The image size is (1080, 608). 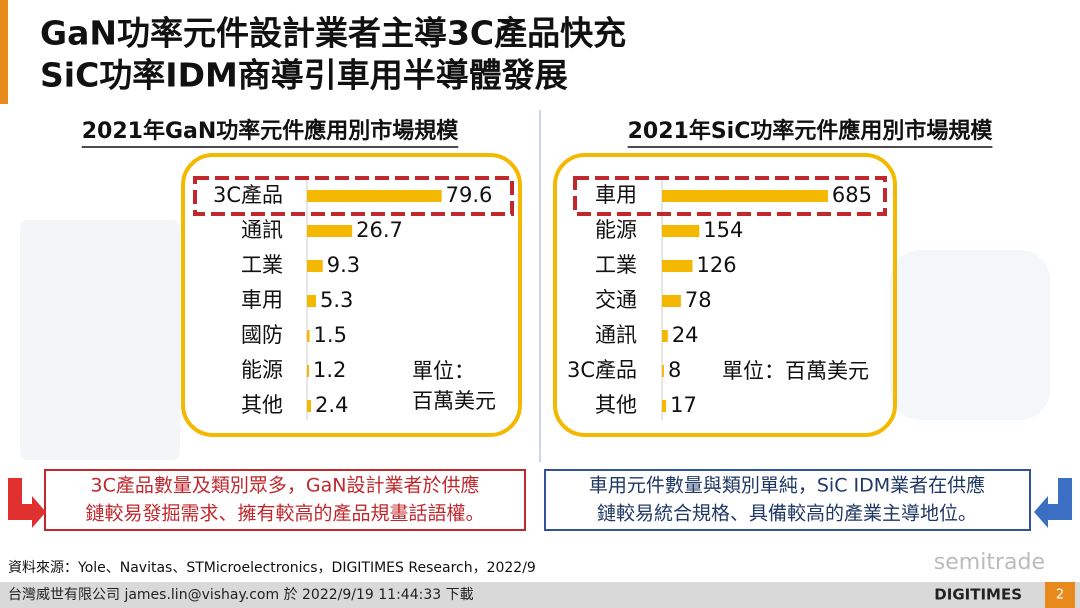 What do you see at coordinates (262, 335) in the screenshot?
I see `category-label: 國防` at bounding box center [262, 335].